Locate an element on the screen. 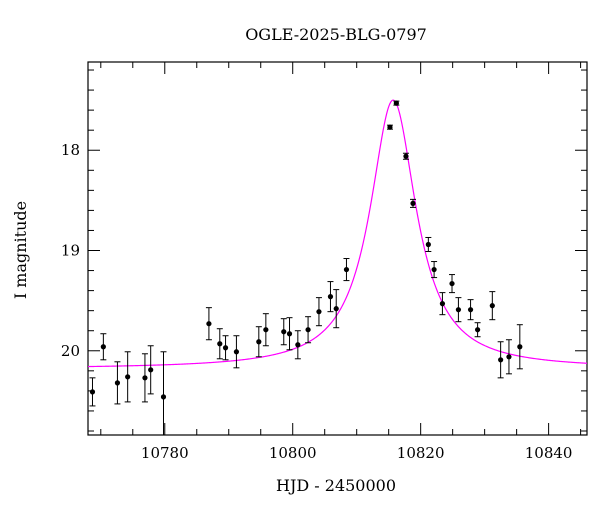  x-tick-label: 10800 is located at coordinates (293, 453).